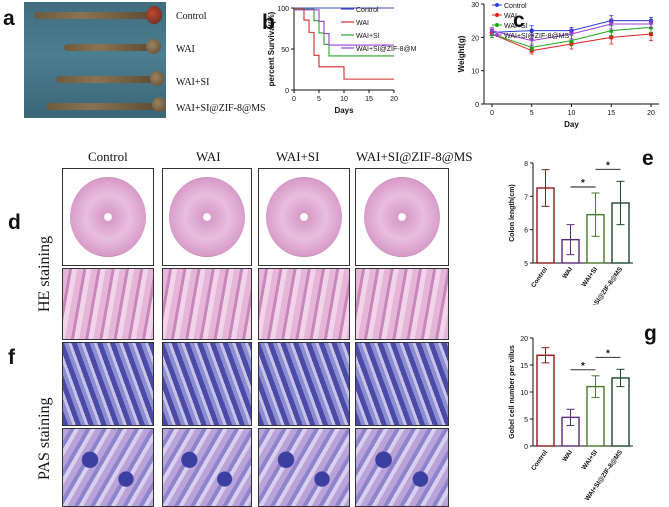 Image resolution: width=669 pixels, height=507 pixels. I want to click on label-a-wai: WAI, so click(185, 49).